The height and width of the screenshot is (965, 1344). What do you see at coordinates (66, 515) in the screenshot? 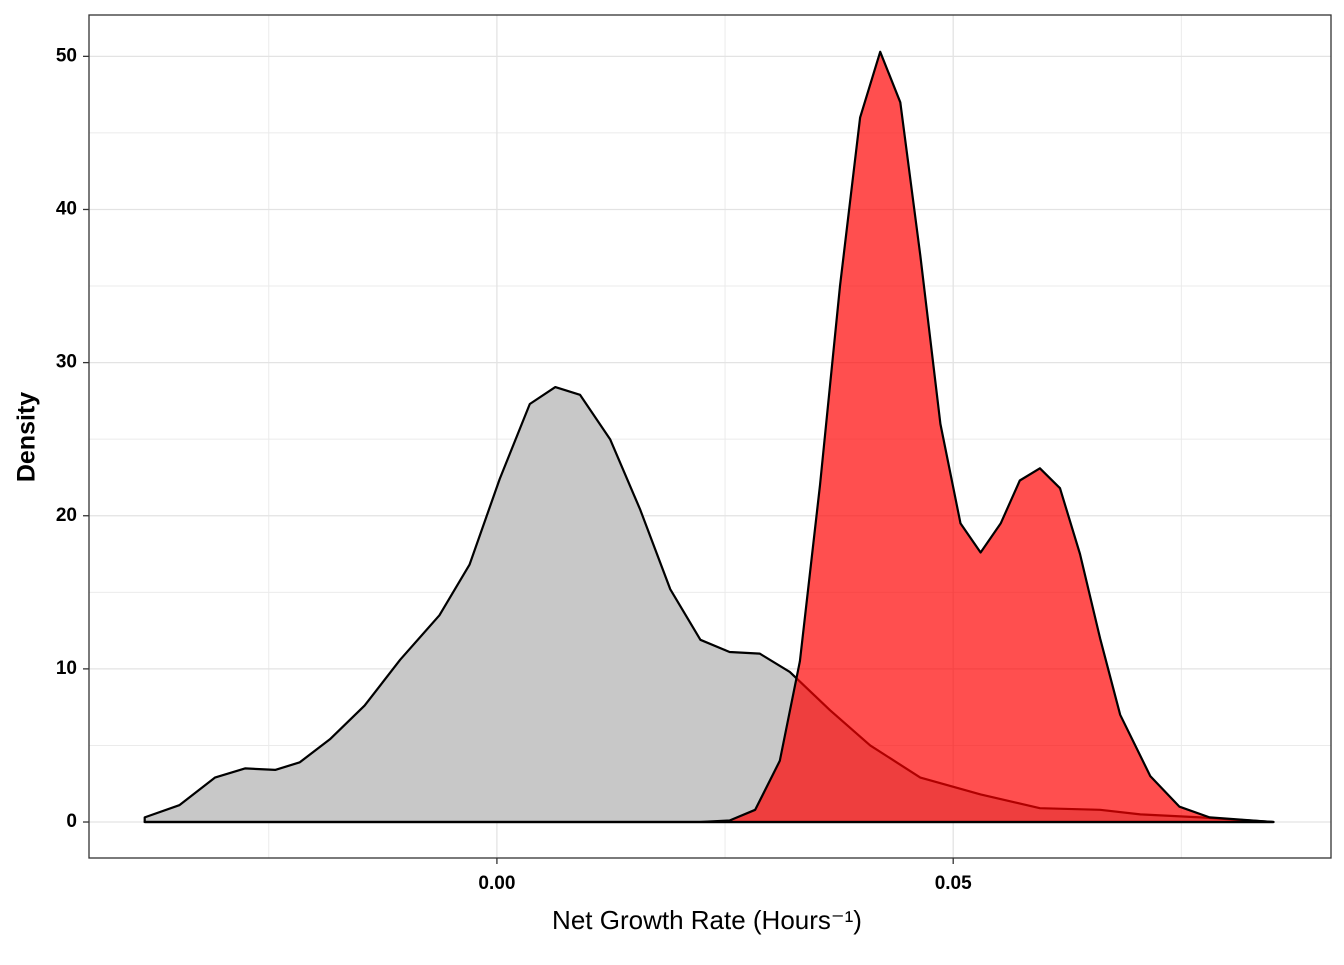
I see `y-tick-label: 20` at bounding box center [66, 515].